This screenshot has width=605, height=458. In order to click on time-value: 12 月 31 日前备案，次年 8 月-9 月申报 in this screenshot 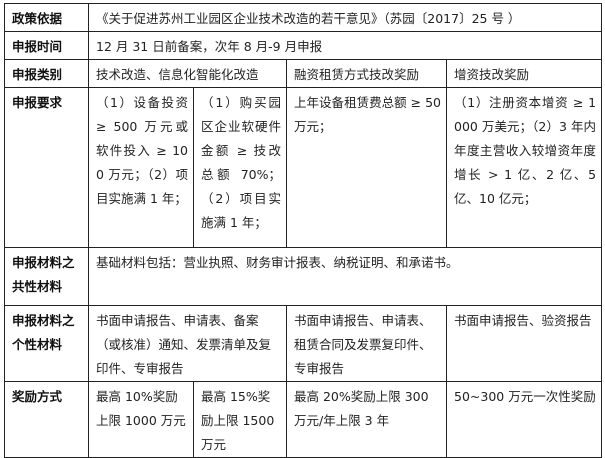, I will do `click(345, 45)`.